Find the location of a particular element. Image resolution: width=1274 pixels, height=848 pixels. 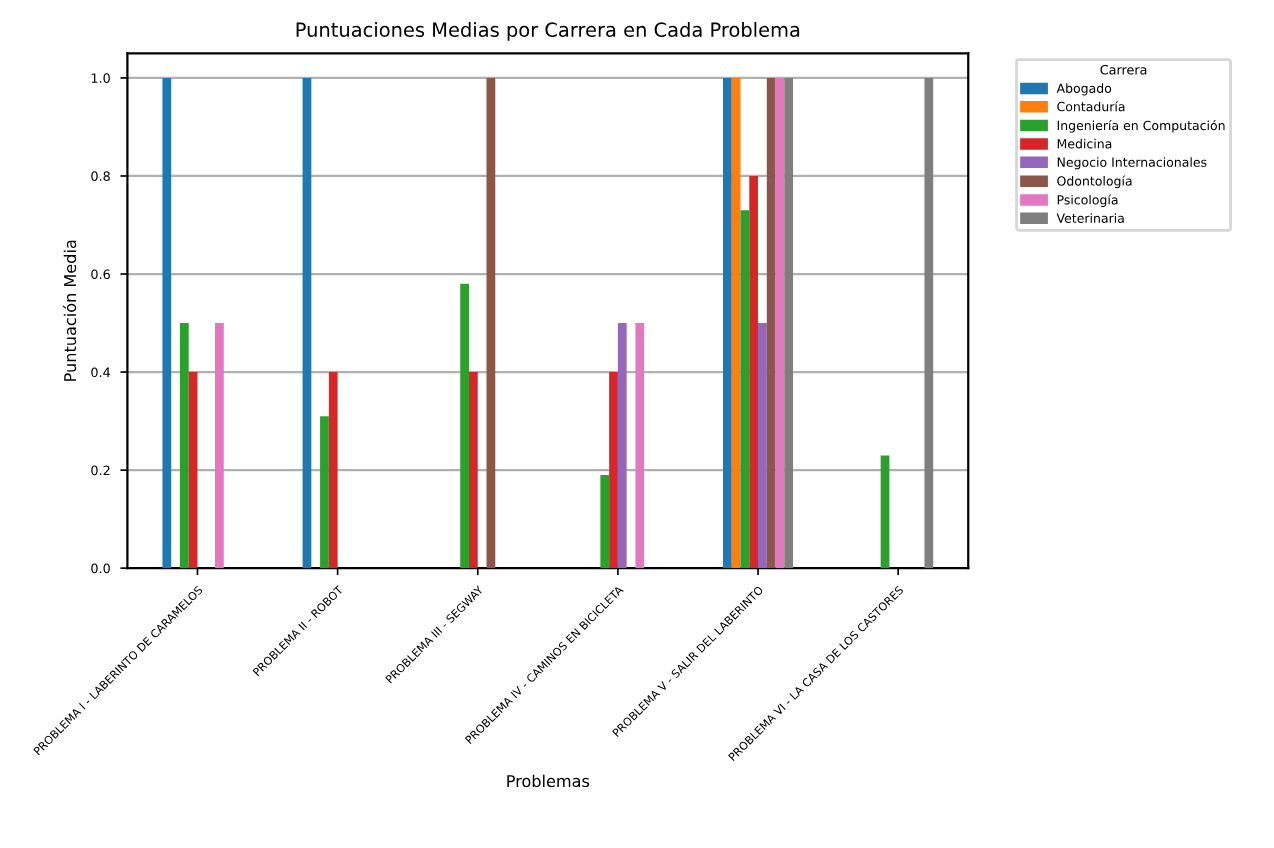

x-axis-title: Problemas is located at coordinates (548, 781).